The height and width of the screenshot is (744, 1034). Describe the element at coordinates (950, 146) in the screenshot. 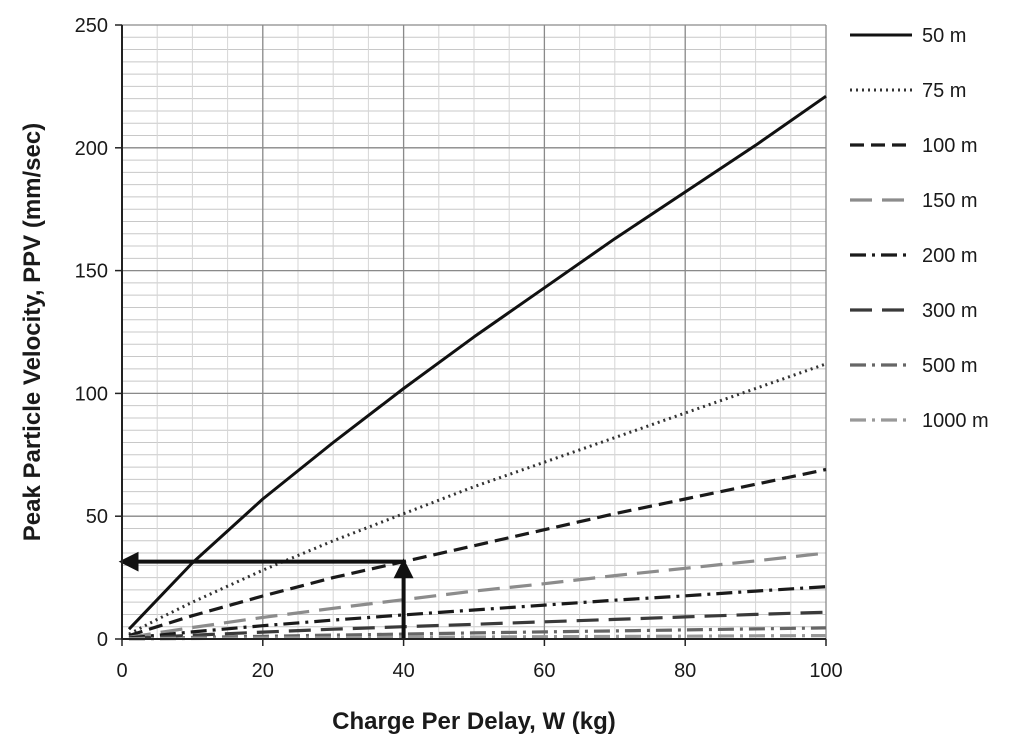

I see `legend-label: 100 m` at that location.